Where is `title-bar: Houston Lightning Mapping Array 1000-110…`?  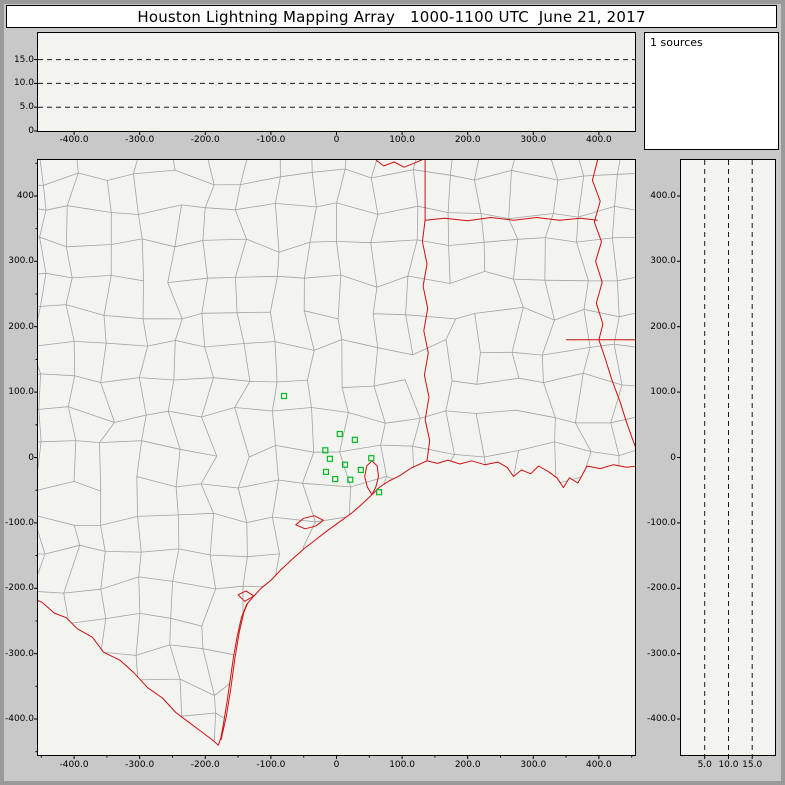 title-bar: Houston Lightning Mapping Array 1000-110… is located at coordinates (391, 16).